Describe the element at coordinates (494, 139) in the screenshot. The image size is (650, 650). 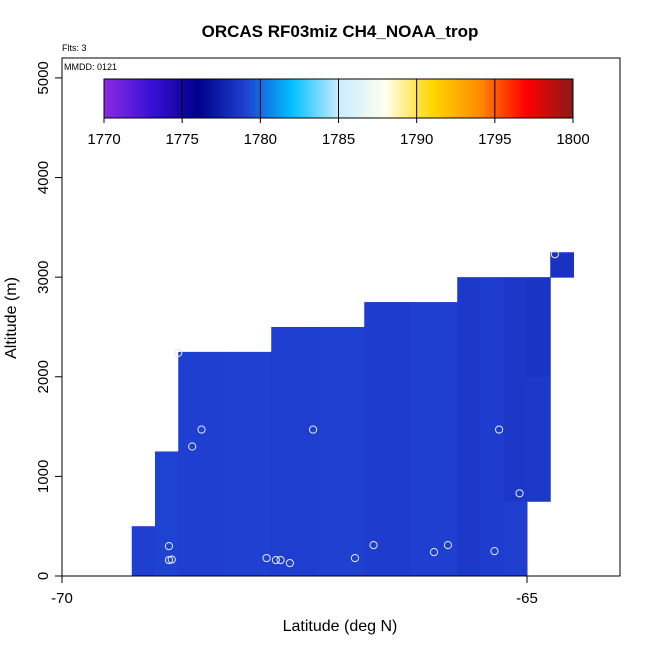
I see `colorbar-tick-label: 1795` at that location.